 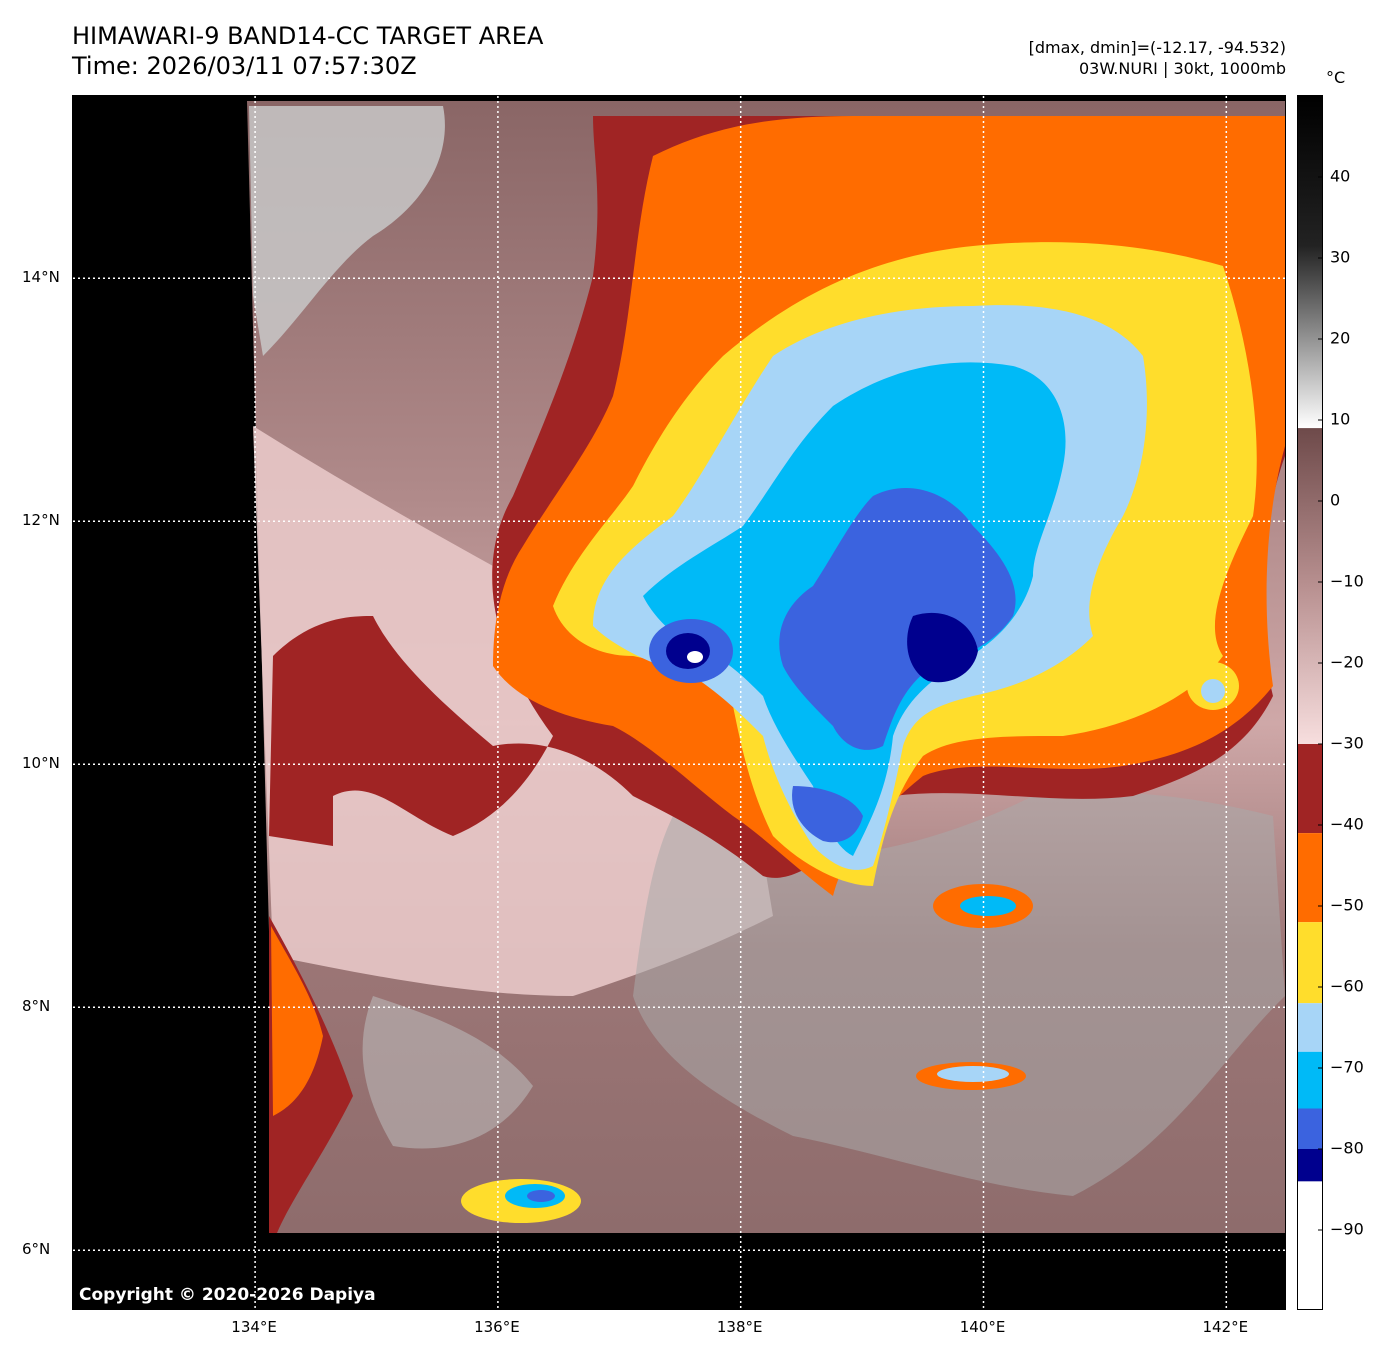 I want to click on colorbar-tick-label: −10, so click(x=1347, y=581).